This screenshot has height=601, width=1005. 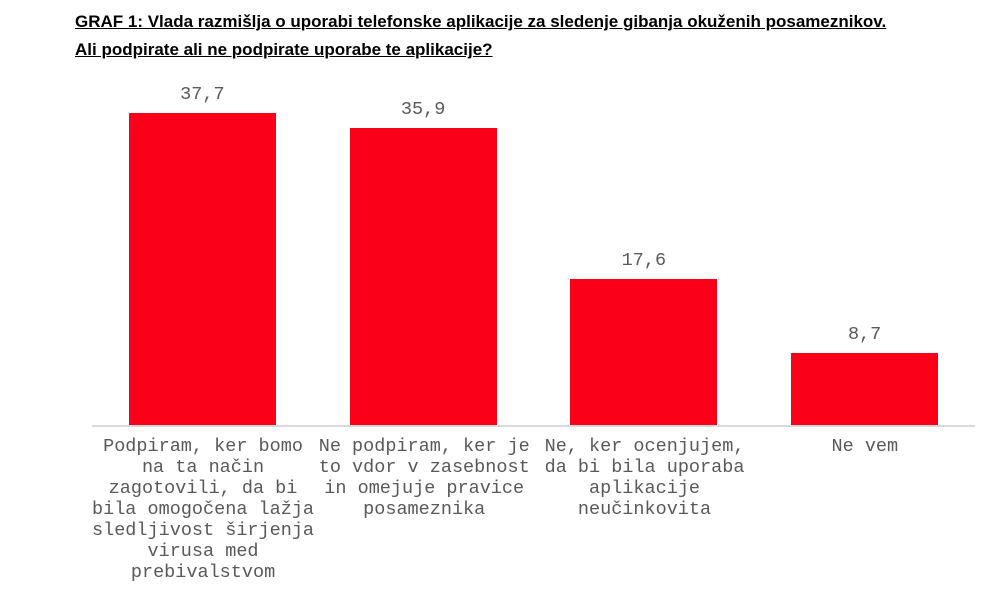 What do you see at coordinates (423, 109) in the screenshot?
I see `bar-value-label: 35,9` at bounding box center [423, 109].